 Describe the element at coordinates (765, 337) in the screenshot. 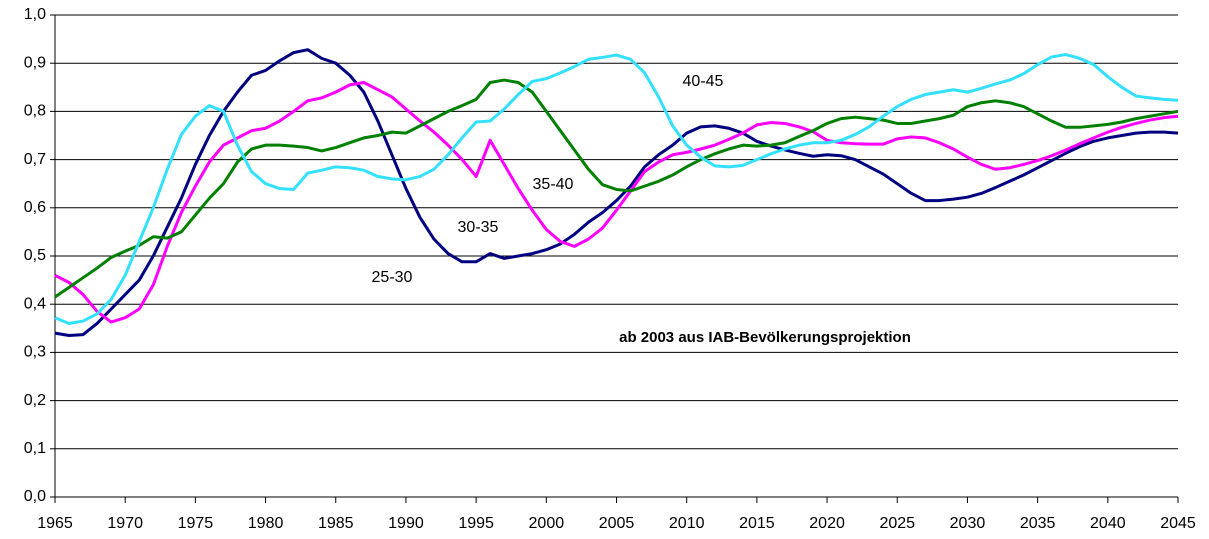

I see `annotation: ab 2003 aus IAB-Bevölkerungsprojektion` at that location.